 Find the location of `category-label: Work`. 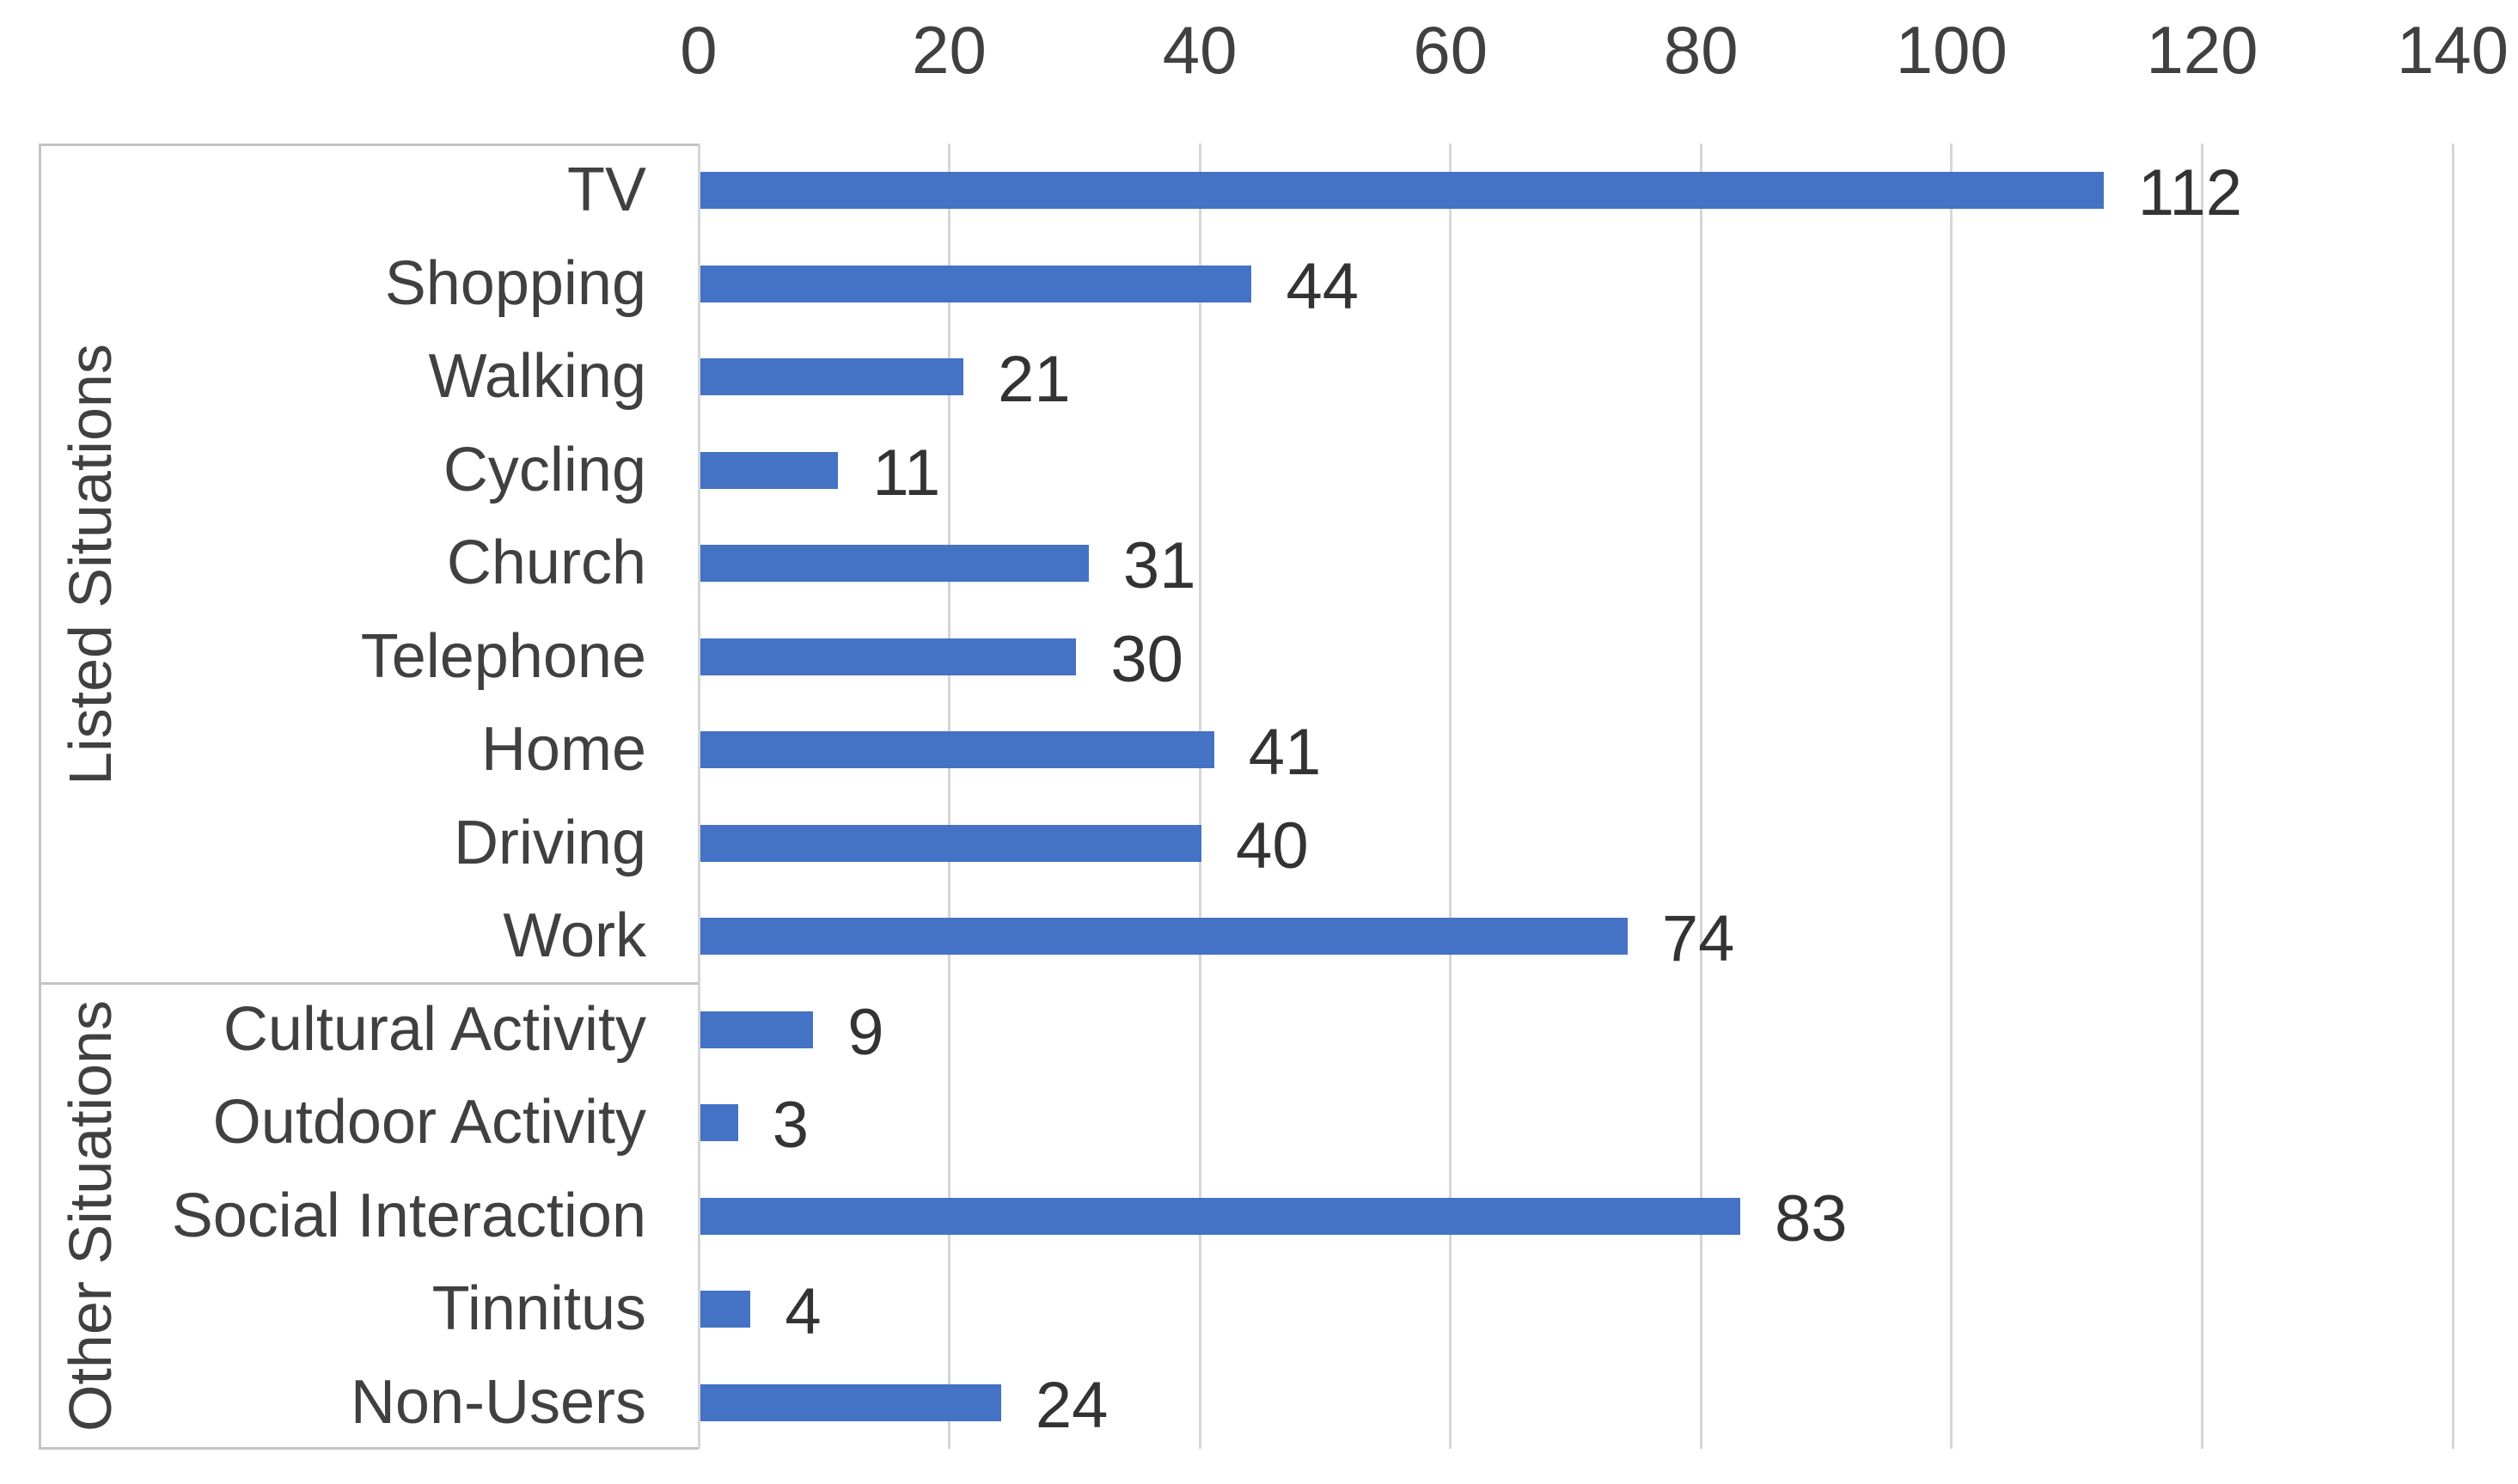

category-label: Work is located at coordinates (574, 936).